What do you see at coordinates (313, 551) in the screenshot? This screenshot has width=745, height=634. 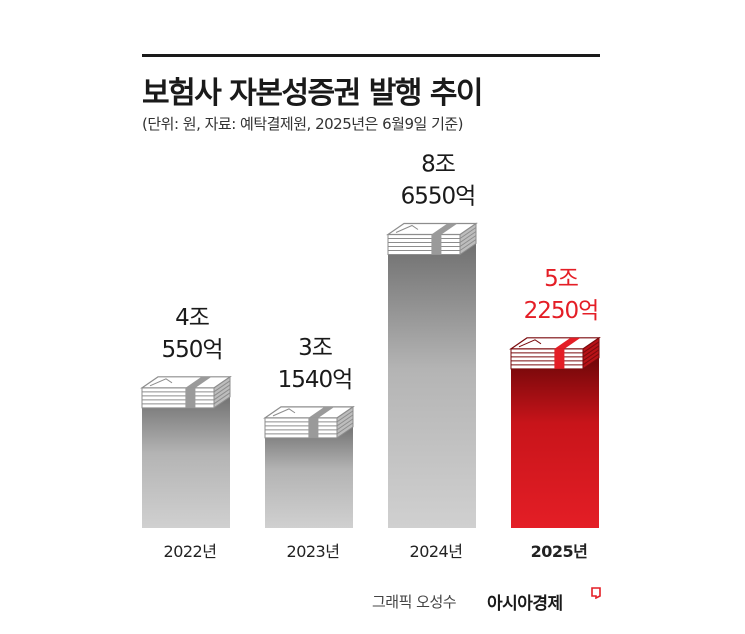 I see `x-tick-label: 2023년` at bounding box center [313, 551].